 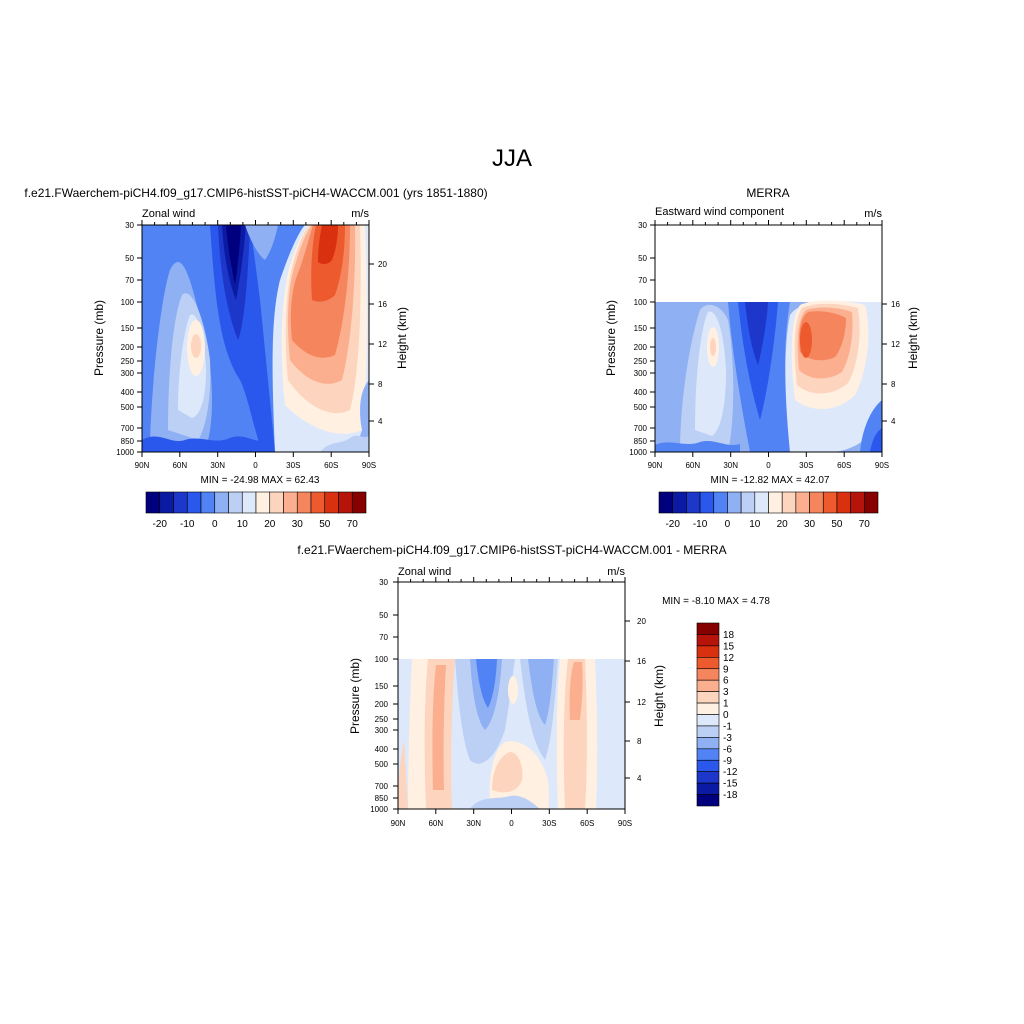 I want to click on x-tick-label: 0, so click(x=511, y=823).